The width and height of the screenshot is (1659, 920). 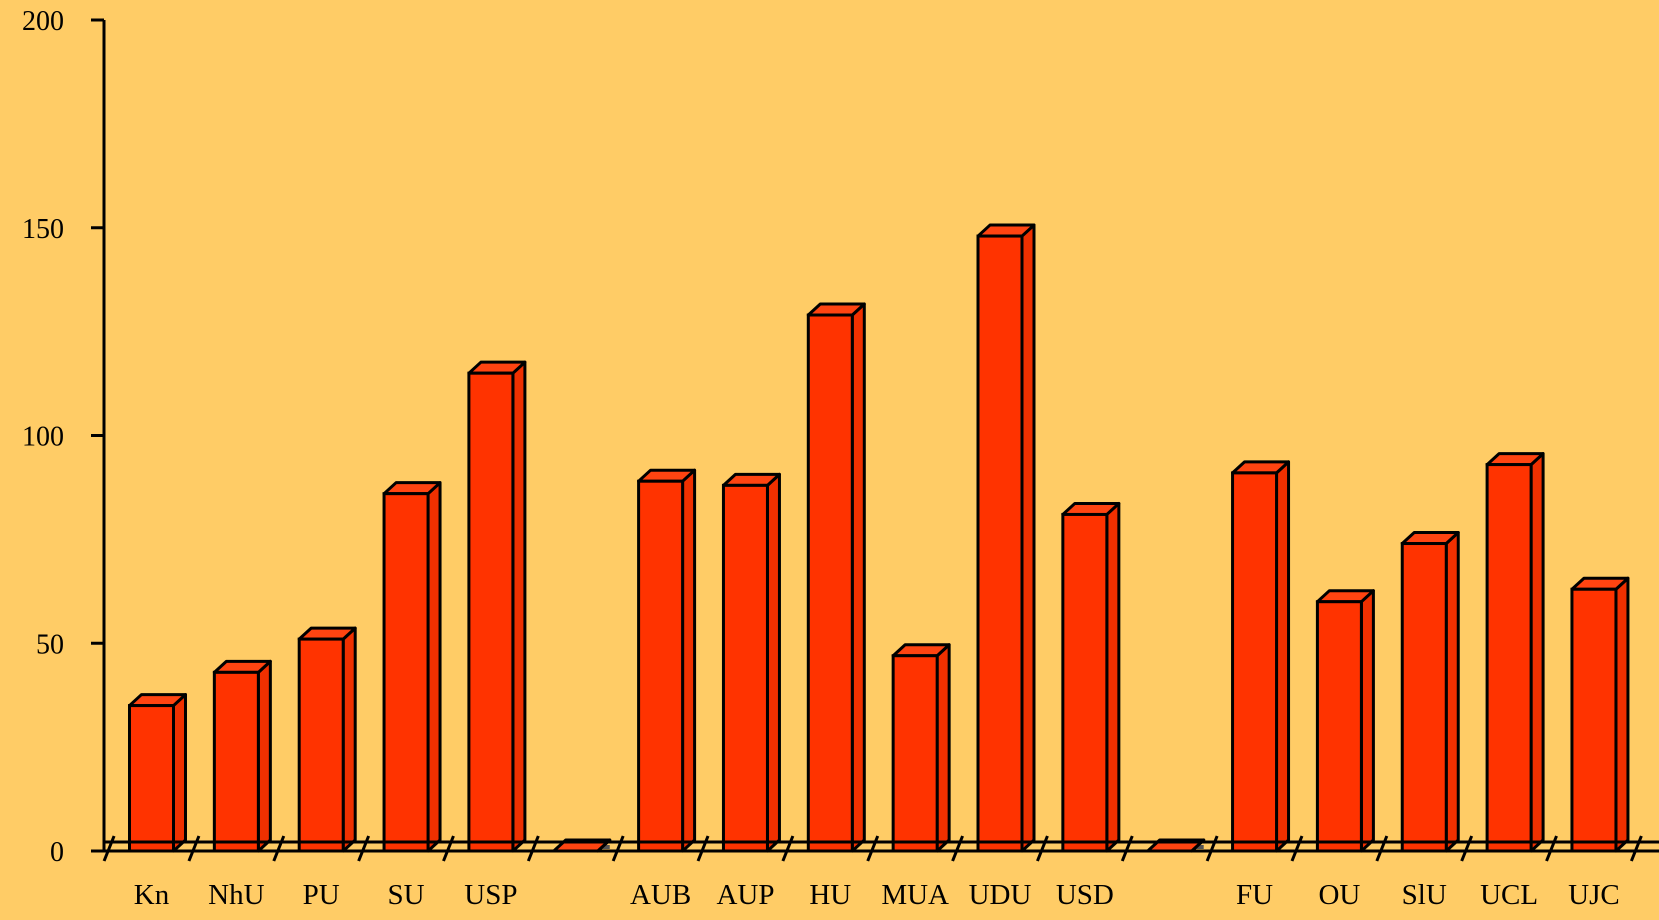 What do you see at coordinates (1085, 895) in the screenshot?
I see `x-tick-label: USD` at bounding box center [1085, 895].